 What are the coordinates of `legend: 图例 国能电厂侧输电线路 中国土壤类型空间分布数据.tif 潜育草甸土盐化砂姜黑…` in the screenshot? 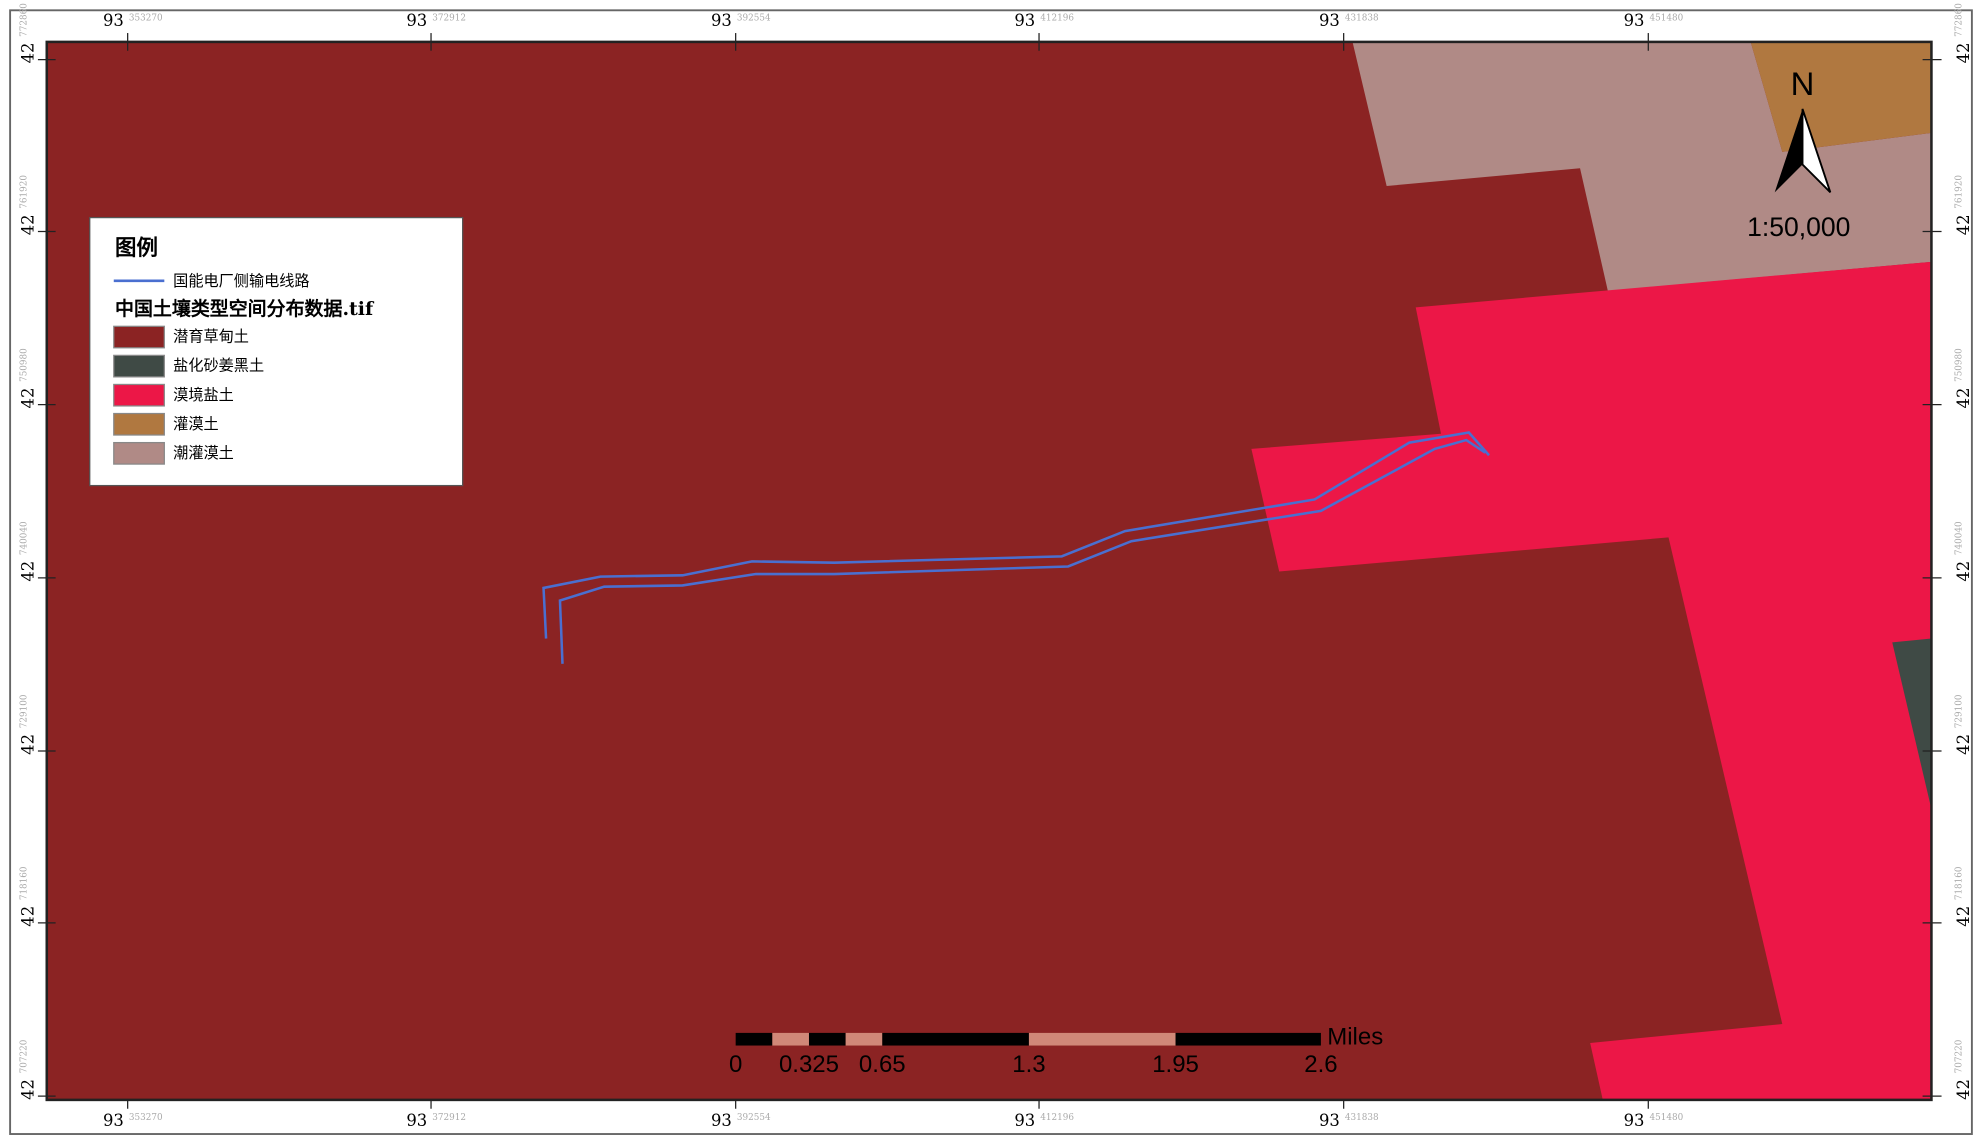 It's located at (276, 351).